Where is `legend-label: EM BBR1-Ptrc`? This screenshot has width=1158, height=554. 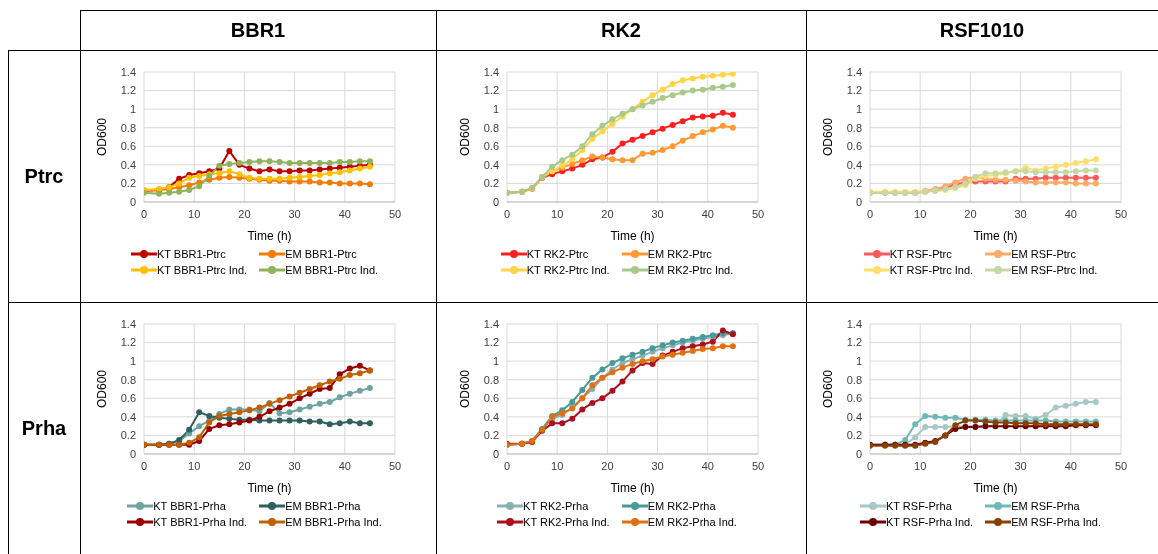
legend-label: EM BBR1-Ptrc is located at coordinates (321, 254).